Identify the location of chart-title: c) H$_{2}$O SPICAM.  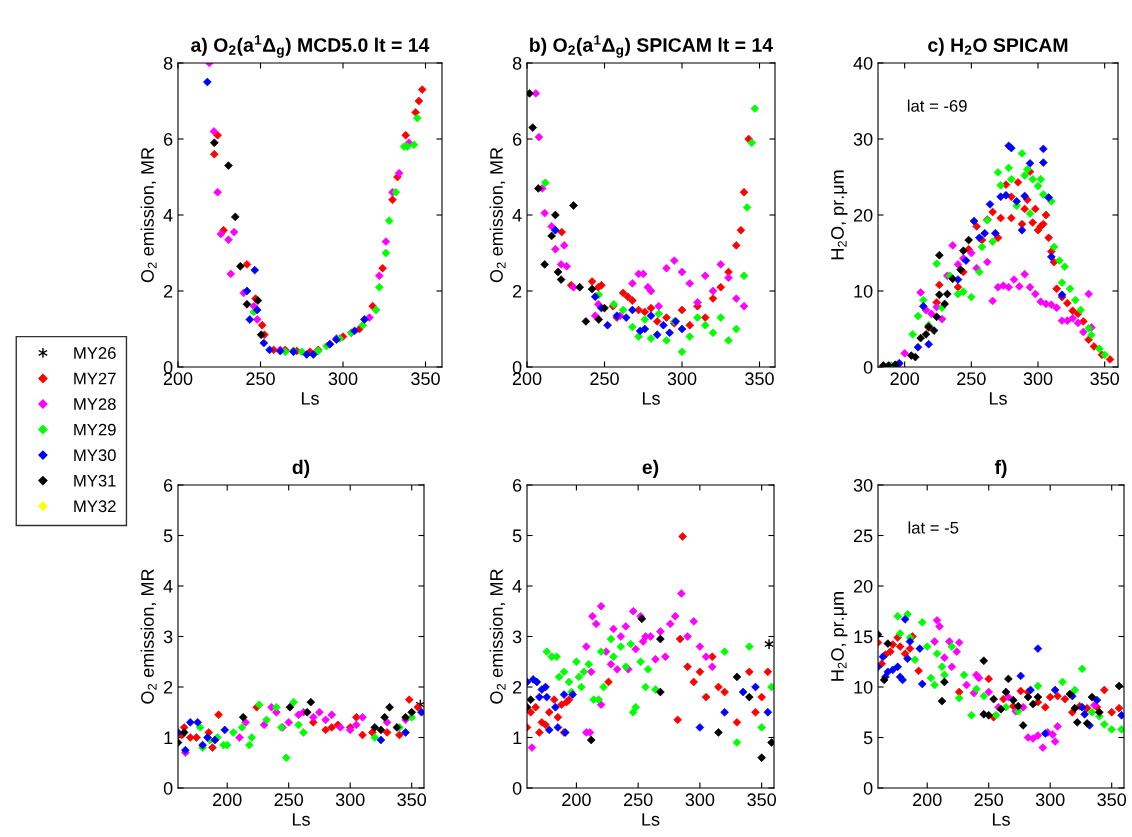
(998, 46).